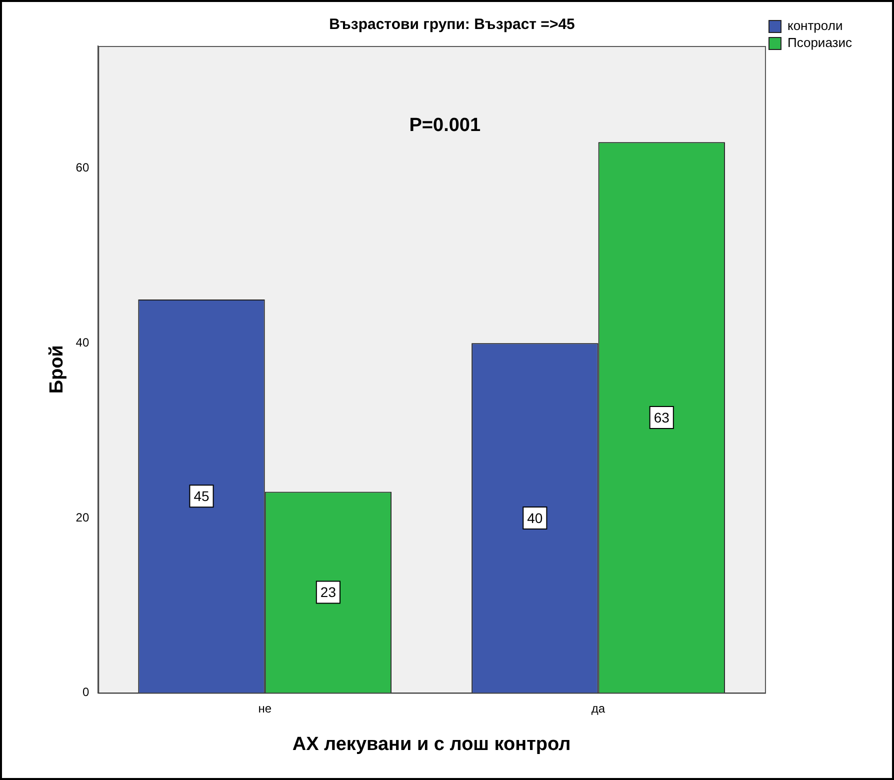 The width and height of the screenshot is (894, 780). What do you see at coordinates (202, 496) in the screenshot?
I see `data-label: 45` at bounding box center [202, 496].